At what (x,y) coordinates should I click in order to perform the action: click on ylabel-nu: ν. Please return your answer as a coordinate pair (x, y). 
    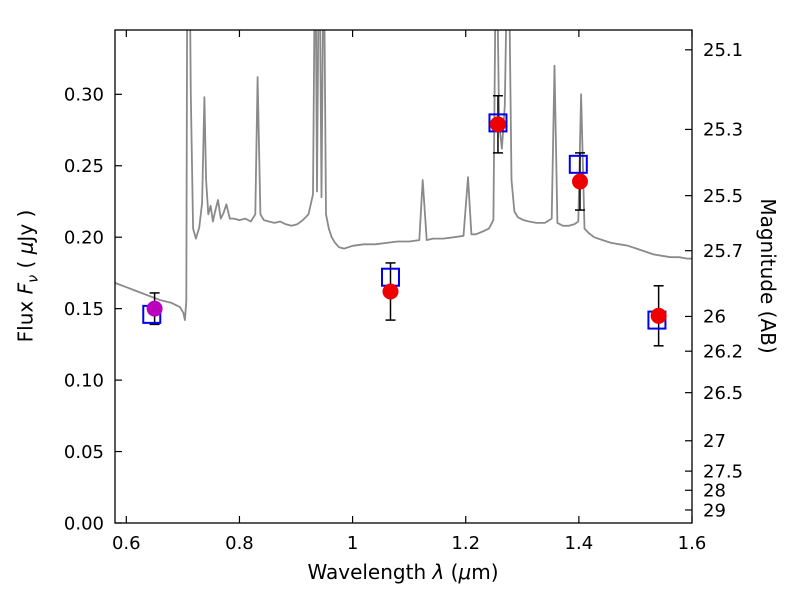
    Looking at the image, I should click on (33, 278).